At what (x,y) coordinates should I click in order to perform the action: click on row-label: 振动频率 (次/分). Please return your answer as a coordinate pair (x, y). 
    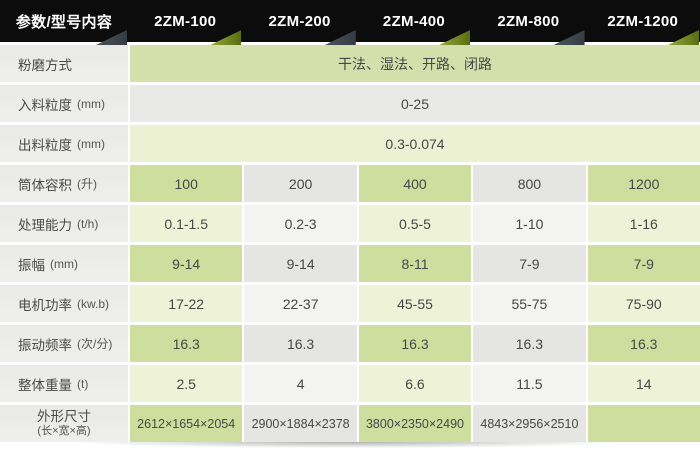
    Looking at the image, I should click on (64, 343).